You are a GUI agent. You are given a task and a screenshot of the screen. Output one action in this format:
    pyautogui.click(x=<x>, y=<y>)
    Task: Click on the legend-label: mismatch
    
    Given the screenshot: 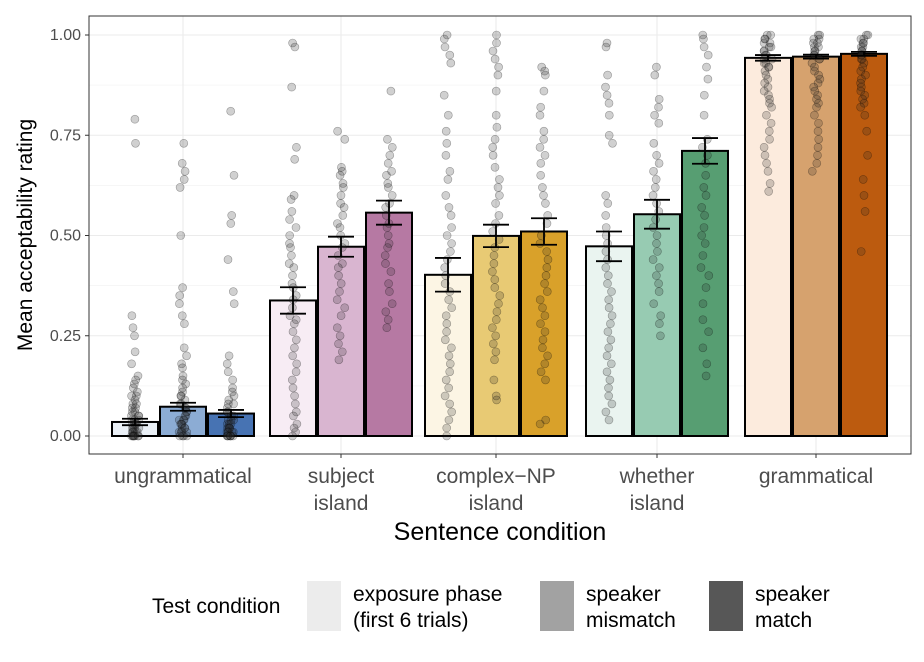 What is the action you would take?
    pyautogui.click(x=631, y=620)
    